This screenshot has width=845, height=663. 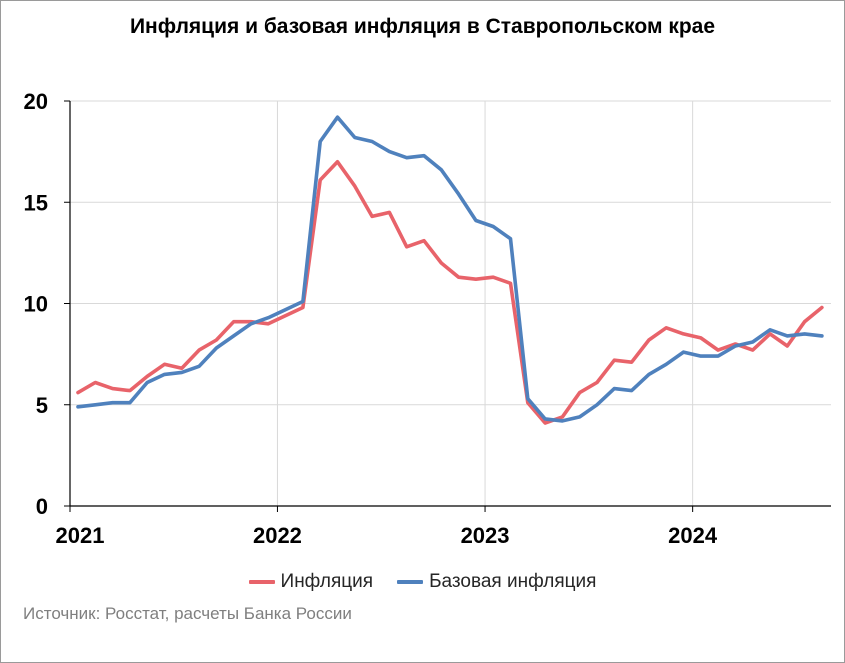 What do you see at coordinates (485, 535) in the screenshot?
I see `x-tick-label: 2023` at bounding box center [485, 535].